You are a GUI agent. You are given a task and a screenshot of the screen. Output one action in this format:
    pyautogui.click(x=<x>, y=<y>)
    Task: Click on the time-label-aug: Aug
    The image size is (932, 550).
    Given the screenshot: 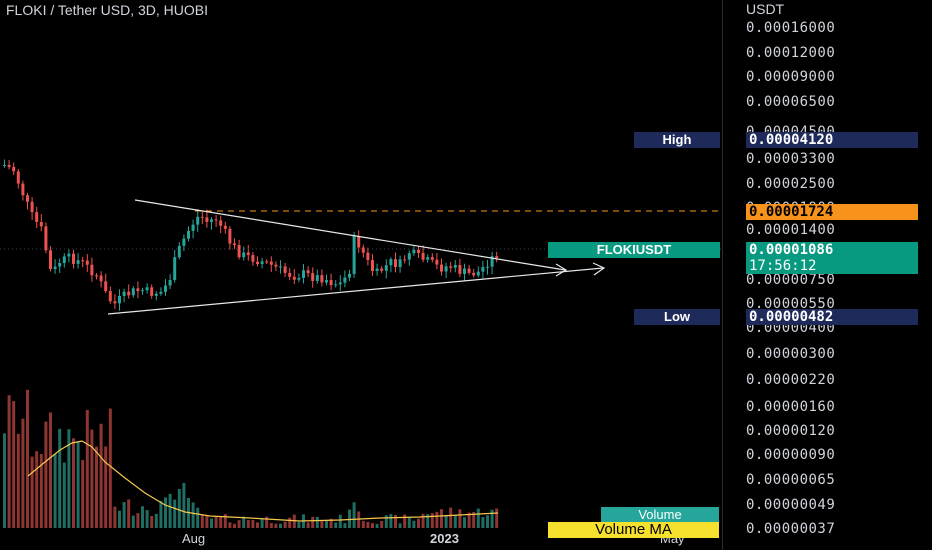 What is the action you would take?
    pyautogui.click(x=194, y=538)
    